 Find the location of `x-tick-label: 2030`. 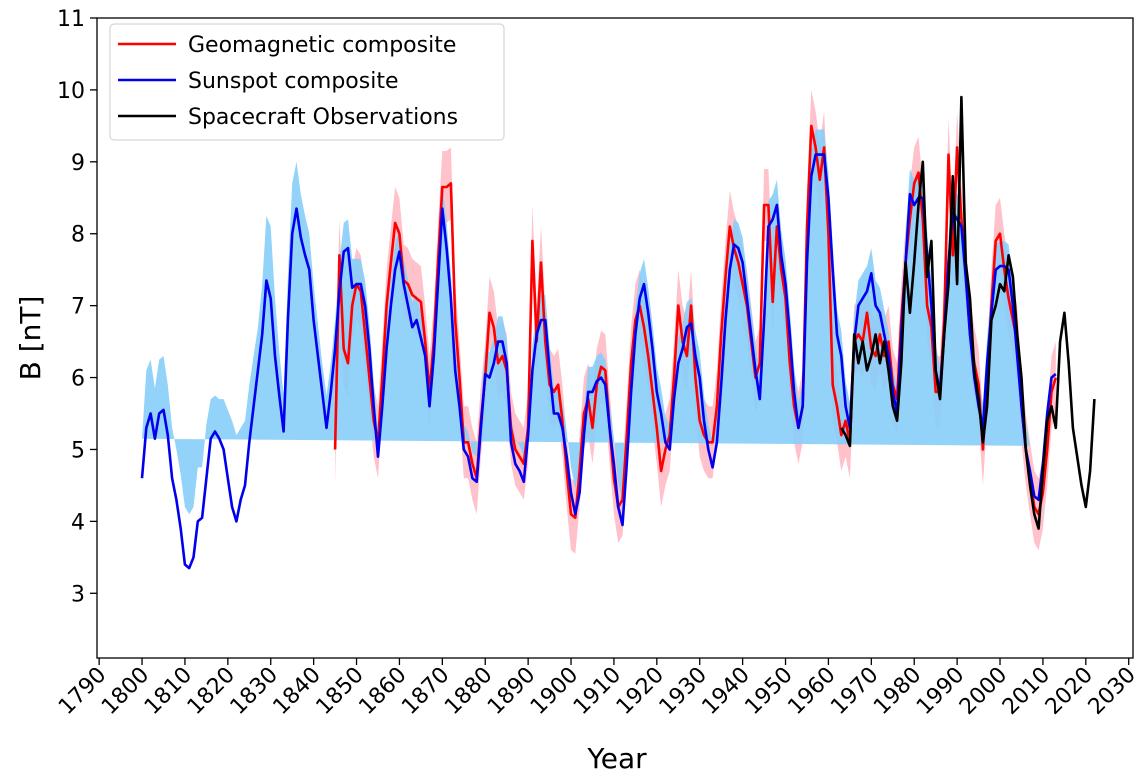

x-tick-label: 2030 is located at coordinates (1112, 691).